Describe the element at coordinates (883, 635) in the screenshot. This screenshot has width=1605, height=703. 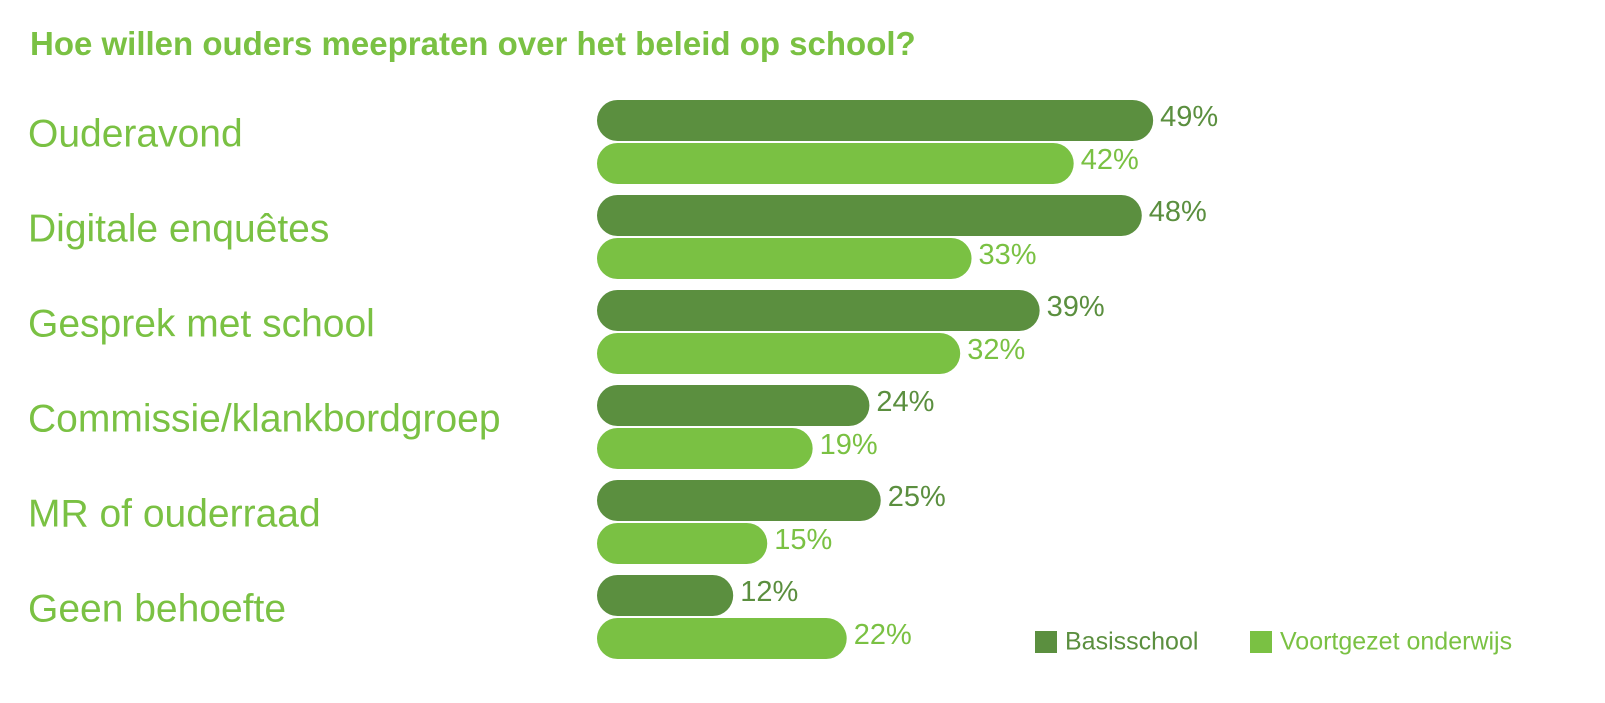
I see `value-label-voortgezet-onderwijs-geen-behoefte: 22%` at that location.